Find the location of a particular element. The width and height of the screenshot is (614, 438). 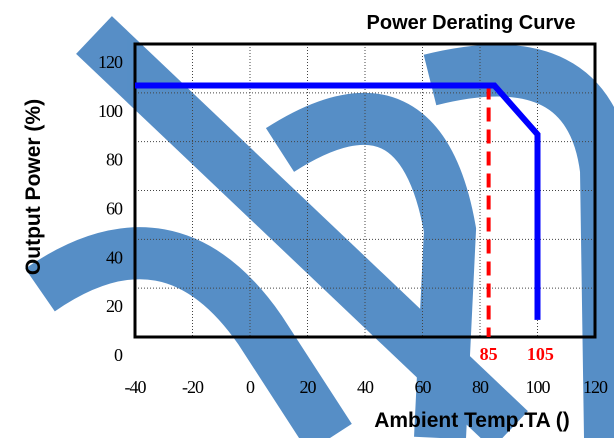

x-tick-label: 40 is located at coordinates (365, 387).